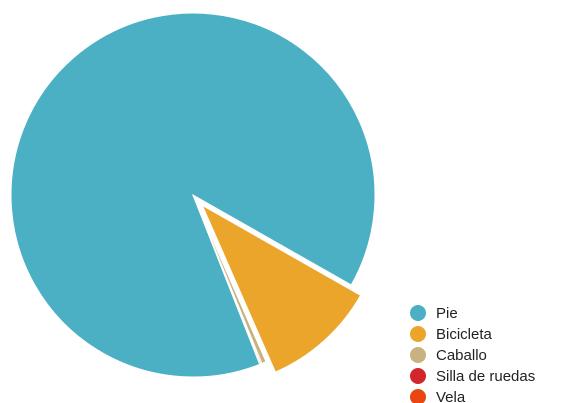 This screenshot has height=403, width=561. What do you see at coordinates (464, 334) in the screenshot?
I see `legend-label: Bicicleta` at bounding box center [464, 334].